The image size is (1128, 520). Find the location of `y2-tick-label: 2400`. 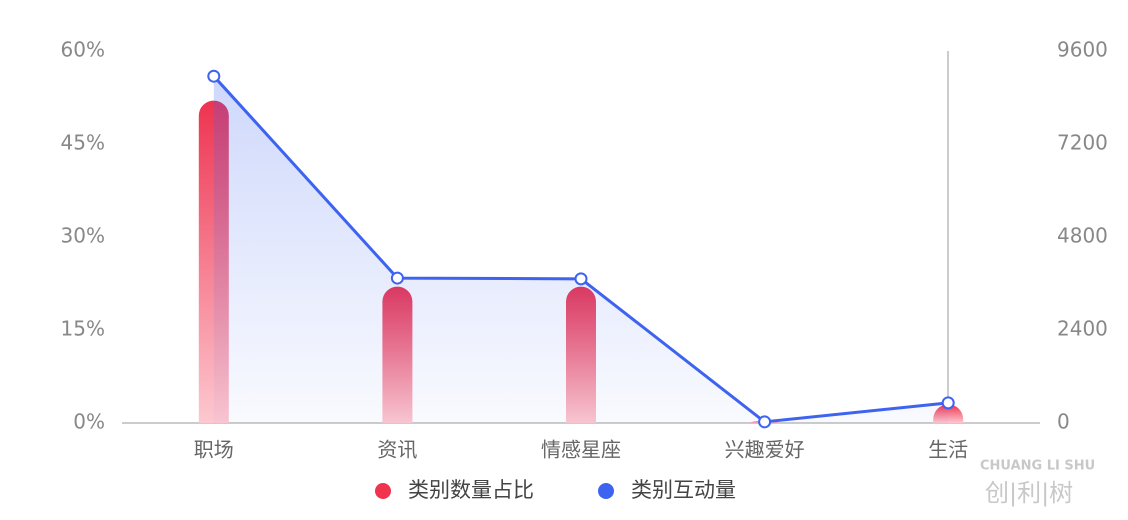

y2-tick-label: 2400 is located at coordinates (1082, 329).